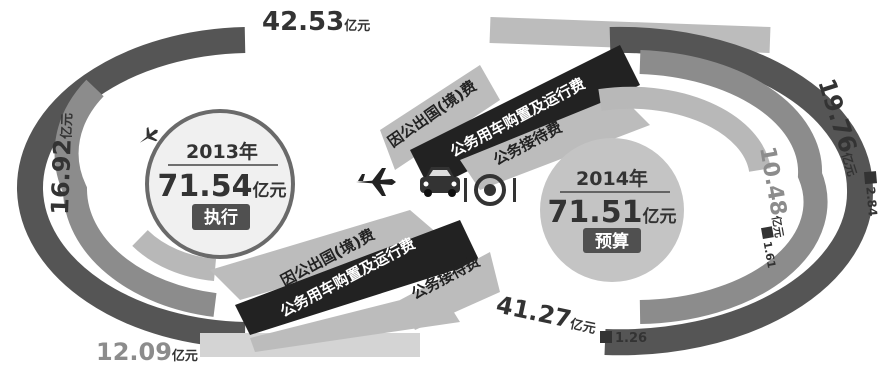  I want to click on value-2014-car-number: 41.27, so click(534, 311).